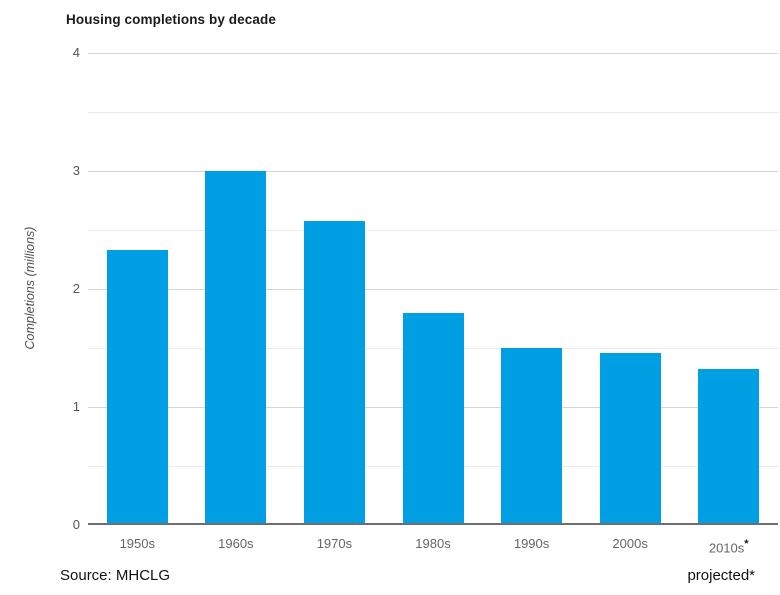 The image size is (780, 595). What do you see at coordinates (433, 418) in the screenshot?
I see `bar-1980s` at bounding box center [433, 418].